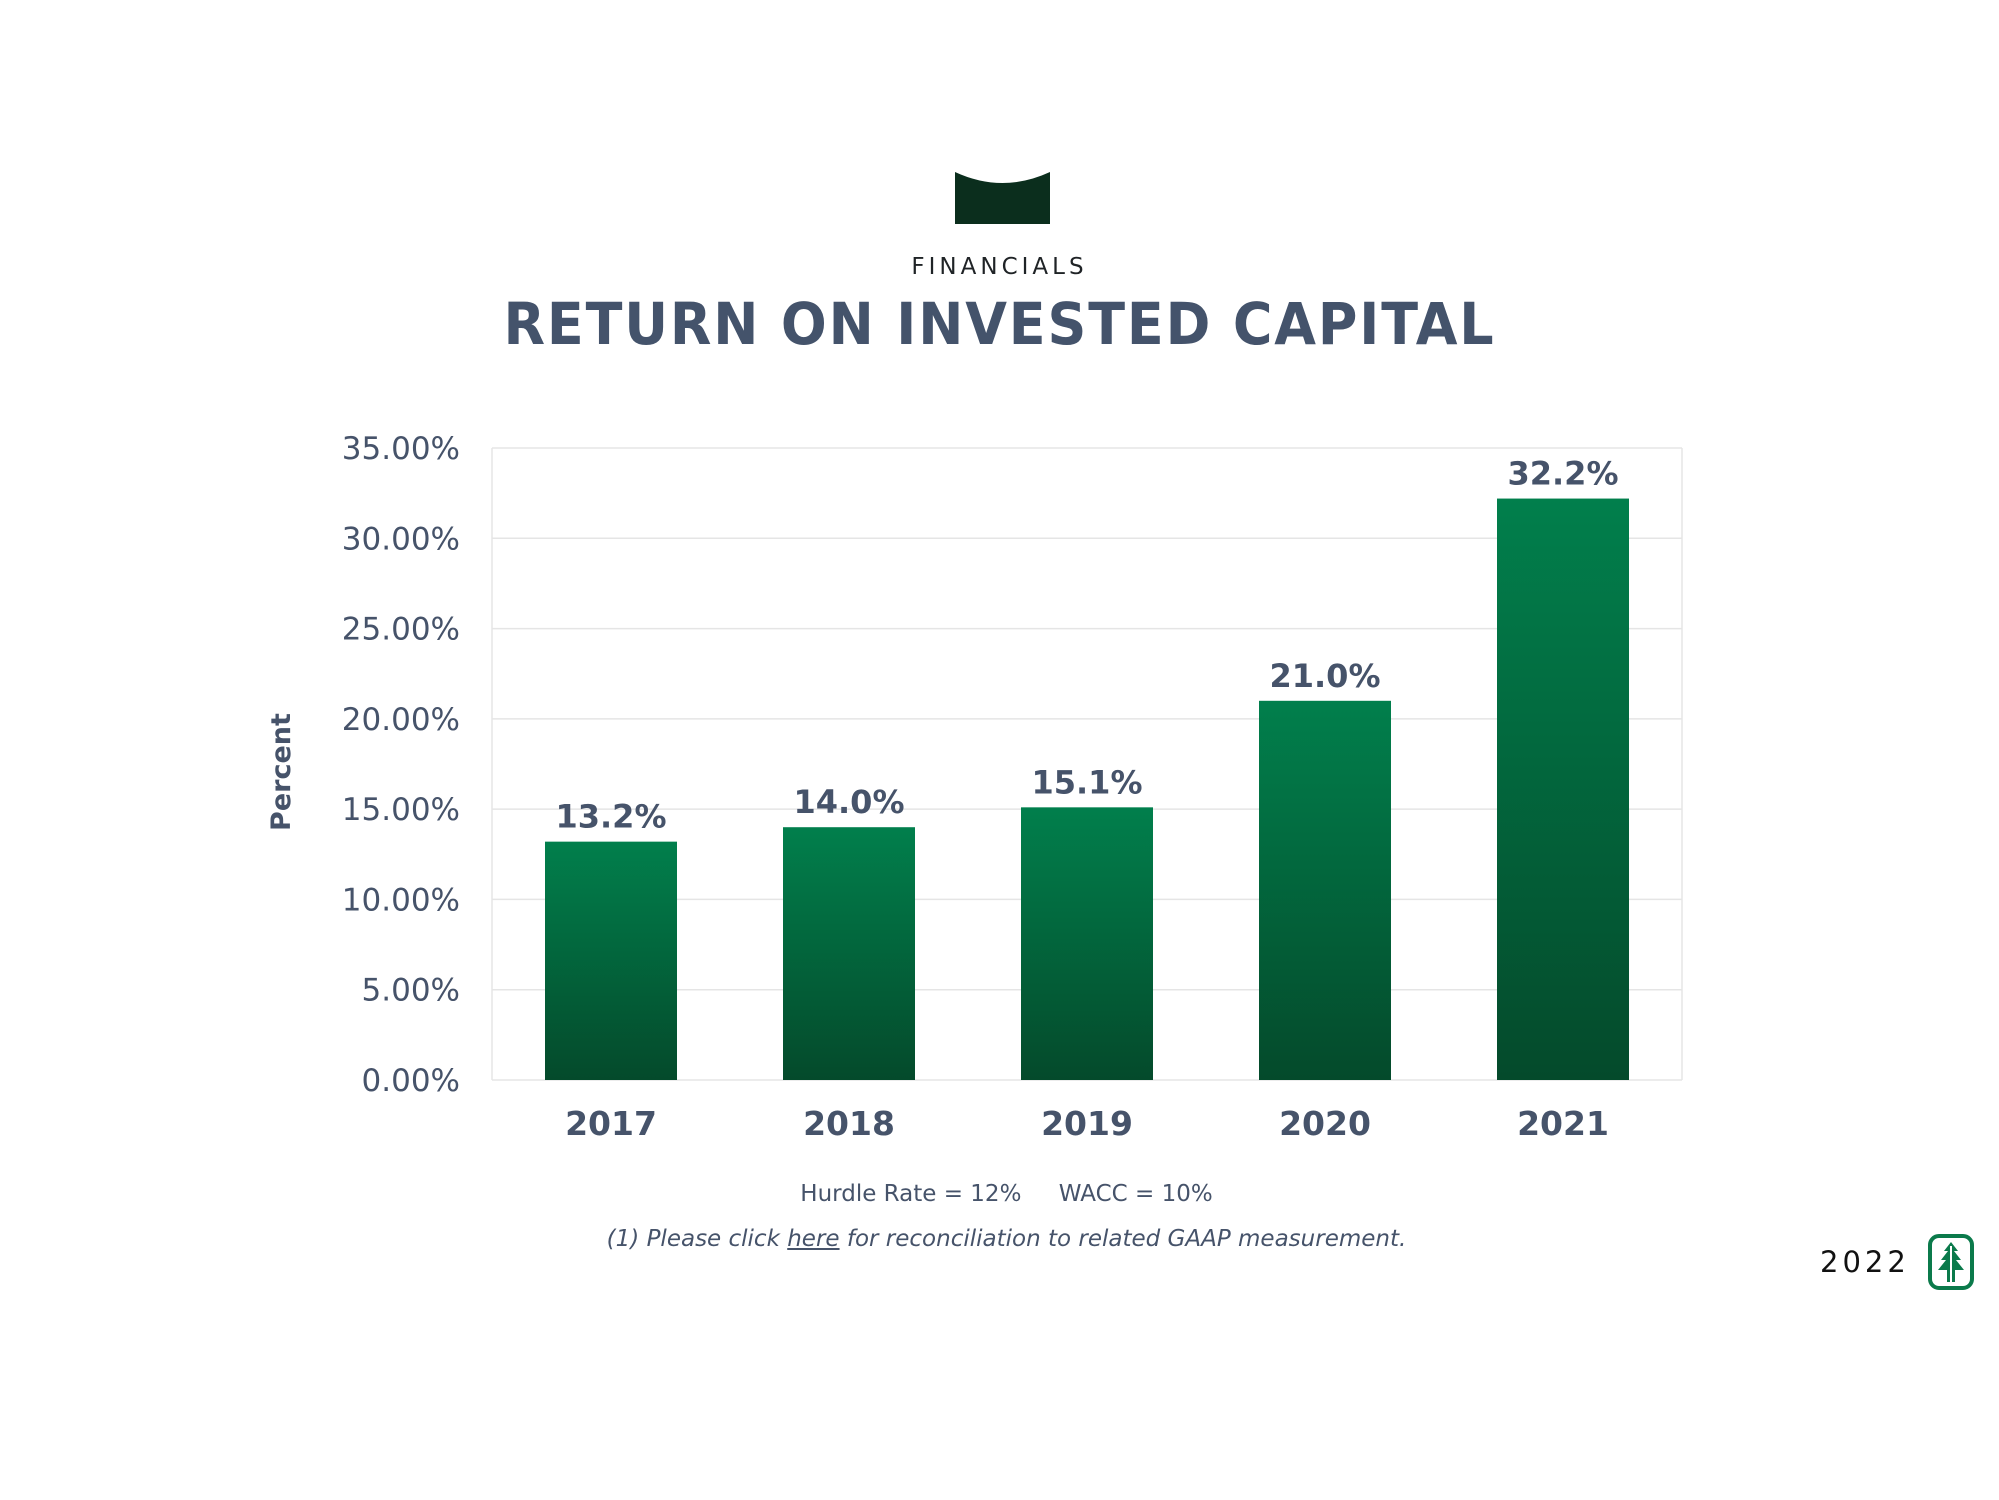  Describe the element at coordinates (999, 267) in the screenshot. I see `section-label: FINANCIALS` at that location.